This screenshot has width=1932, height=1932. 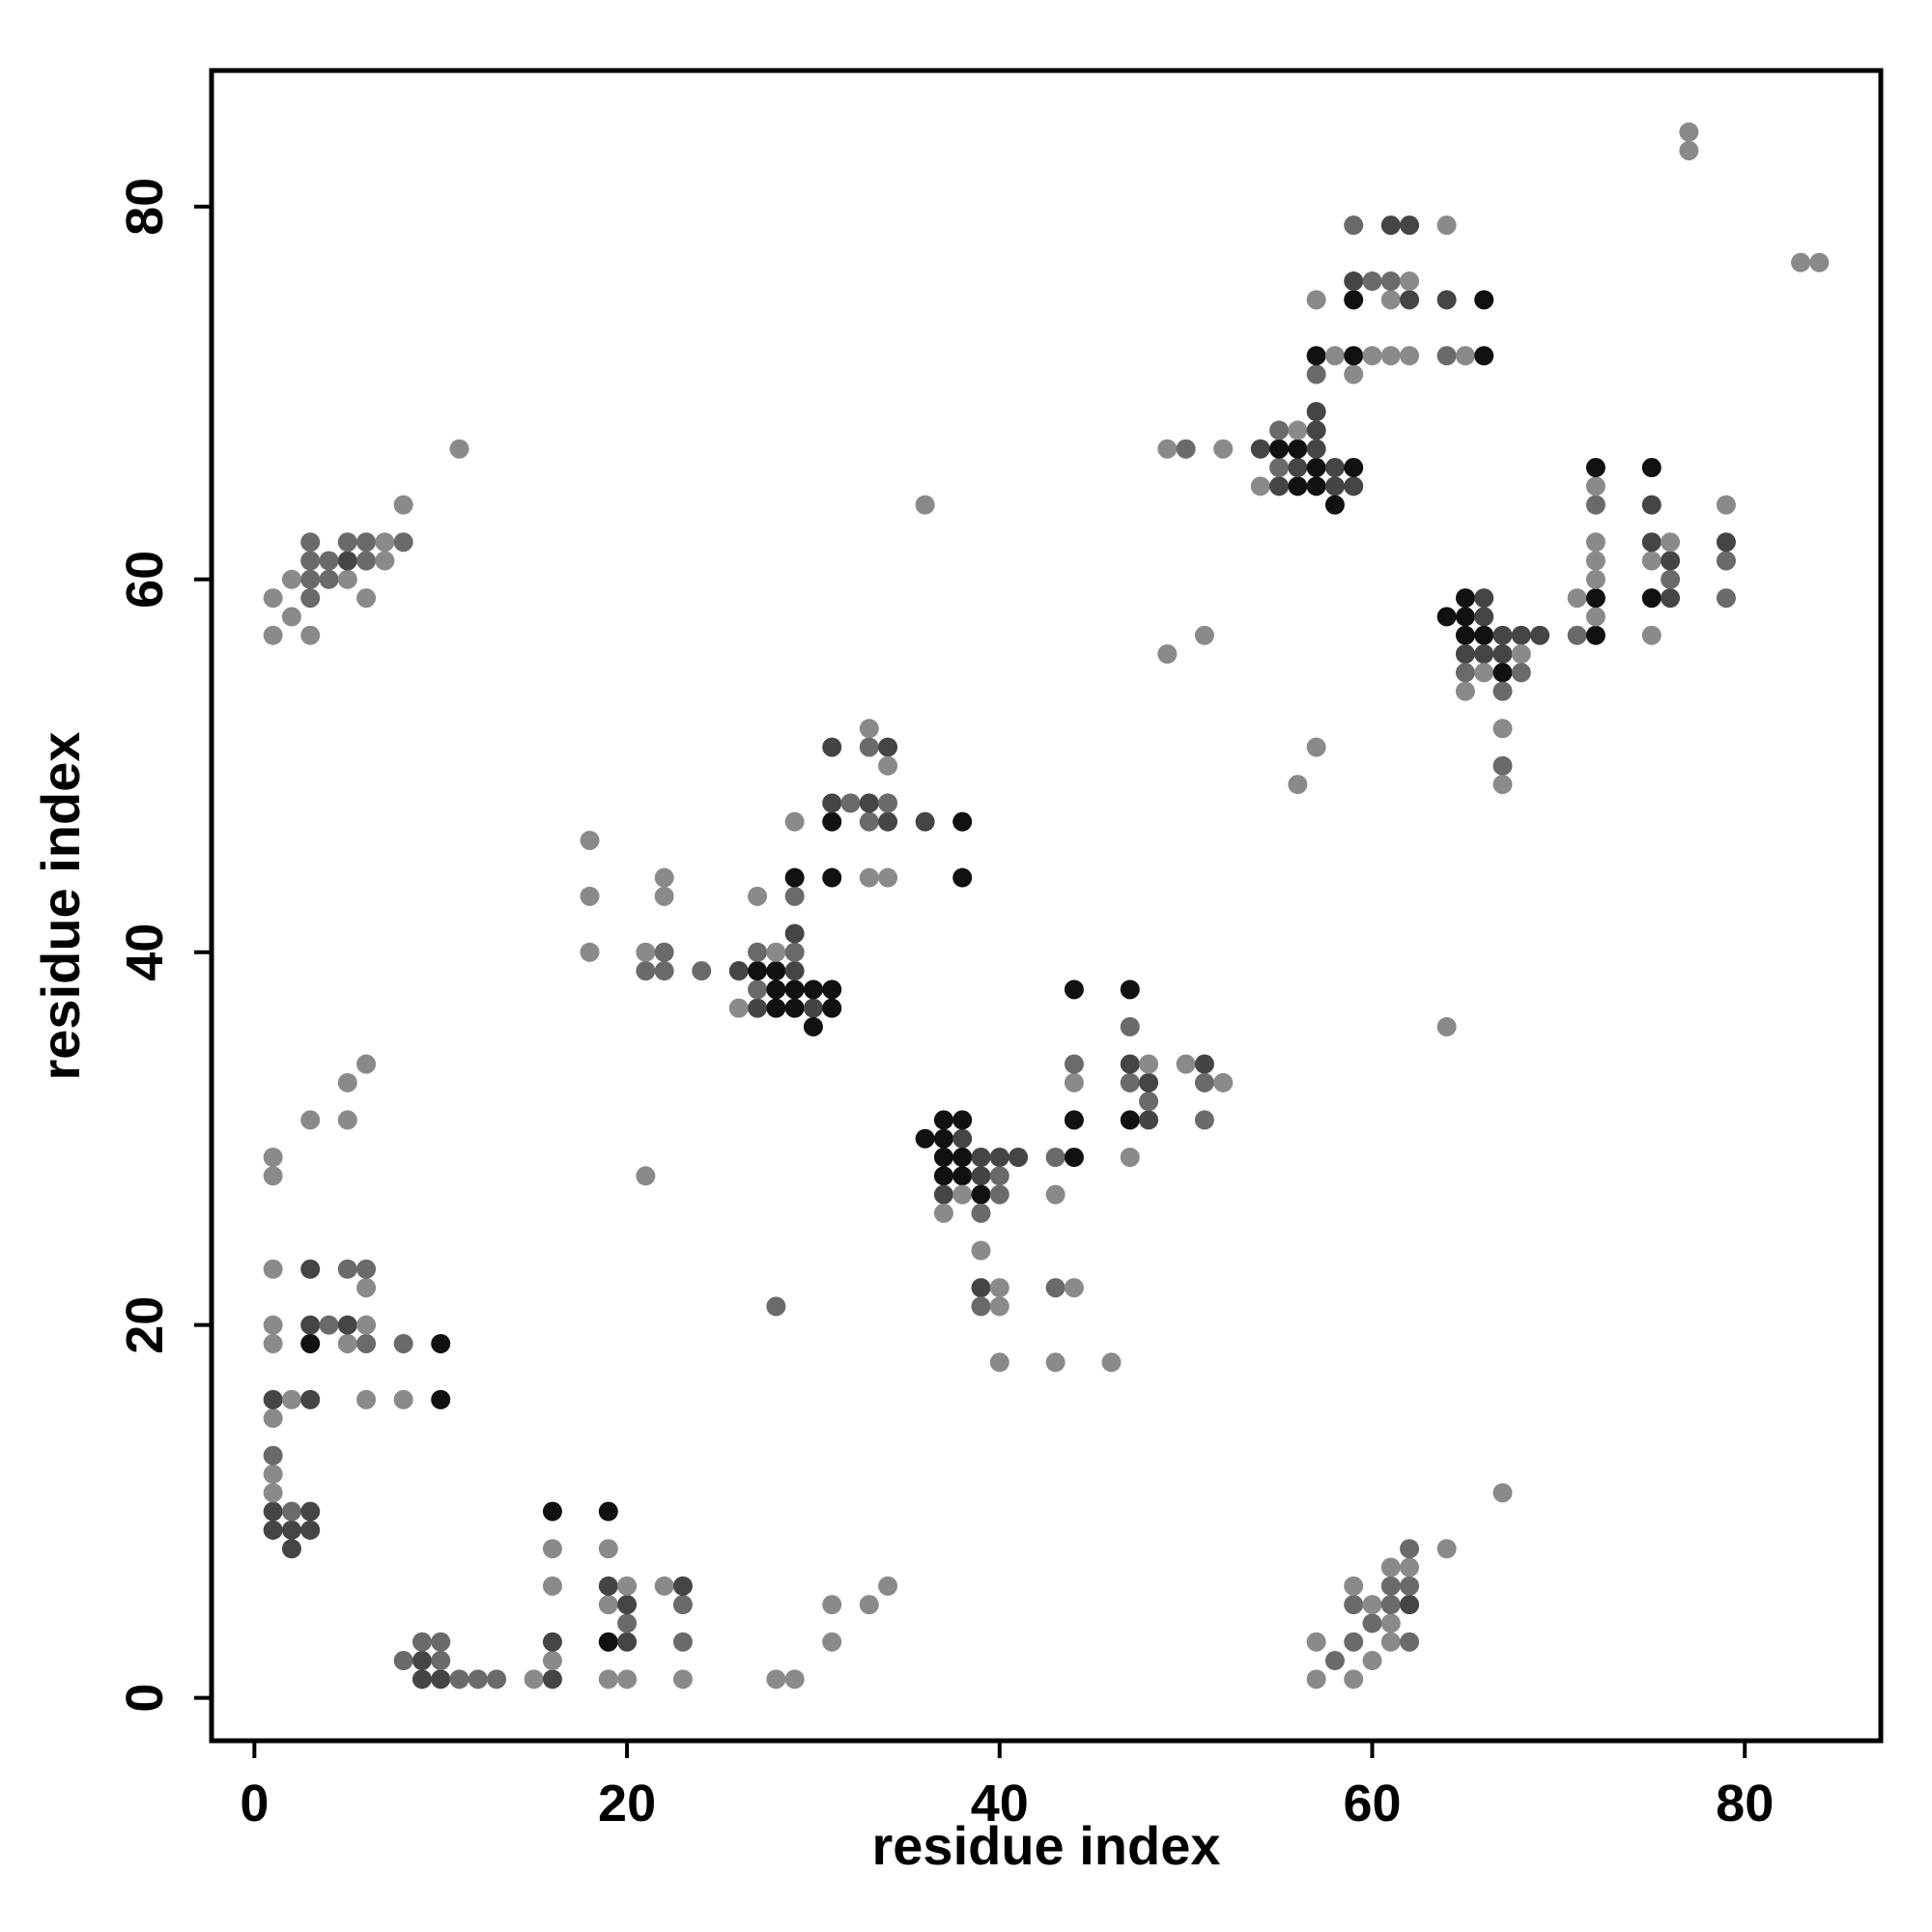 I want to click on y-axis: 0 20 40 60 80, so click(x=164, y=945).